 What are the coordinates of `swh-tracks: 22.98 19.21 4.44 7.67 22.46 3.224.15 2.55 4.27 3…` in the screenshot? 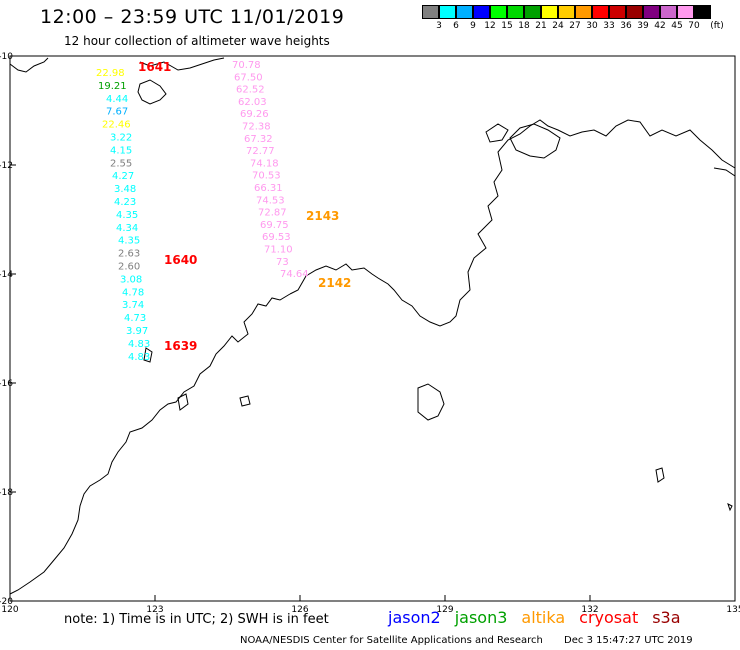 It's located at (202, 211).